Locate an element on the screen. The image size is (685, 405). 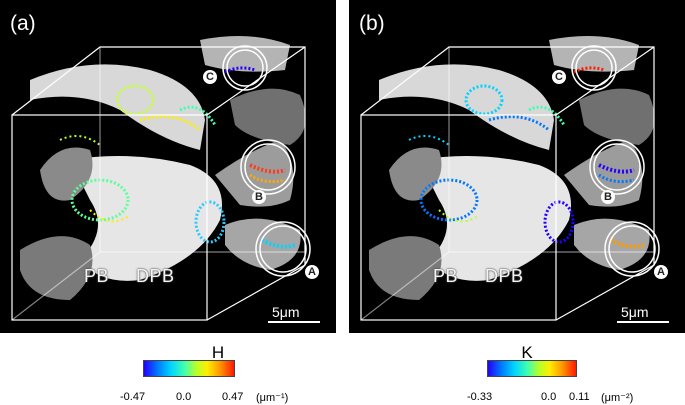
colorbar-title: K is located at coordinates (527, 352).